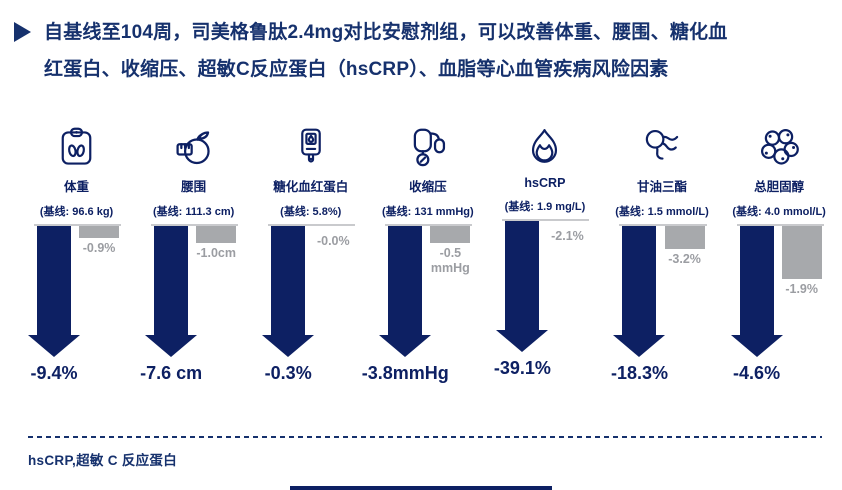 This screenshot has height=490, width=842. Describe the element at coordinates (311, 187) in the screenshot. I see `metric-label: 糖化血红蛋白` at that location.